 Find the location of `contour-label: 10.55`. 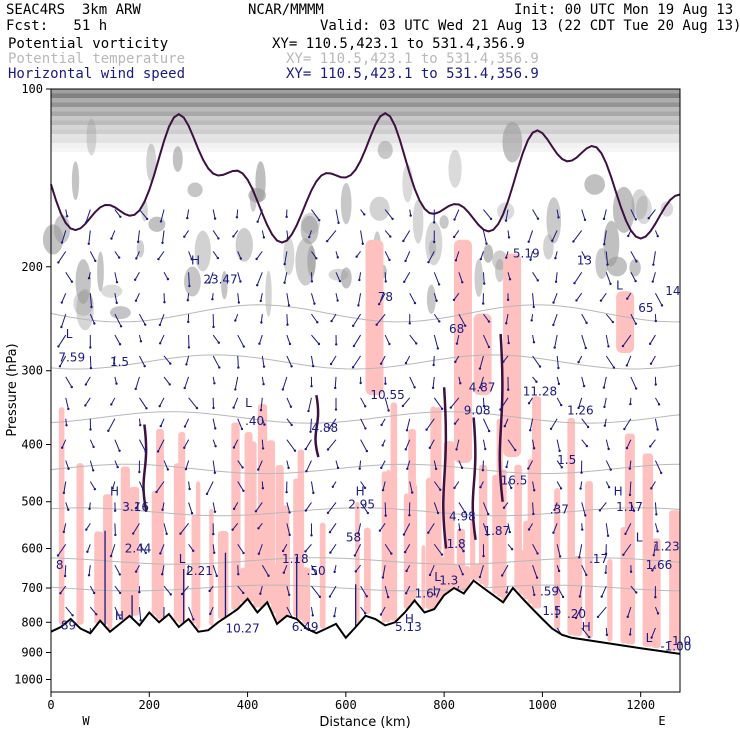

contour-label: 10.55 is located at coordinates (387, 395).